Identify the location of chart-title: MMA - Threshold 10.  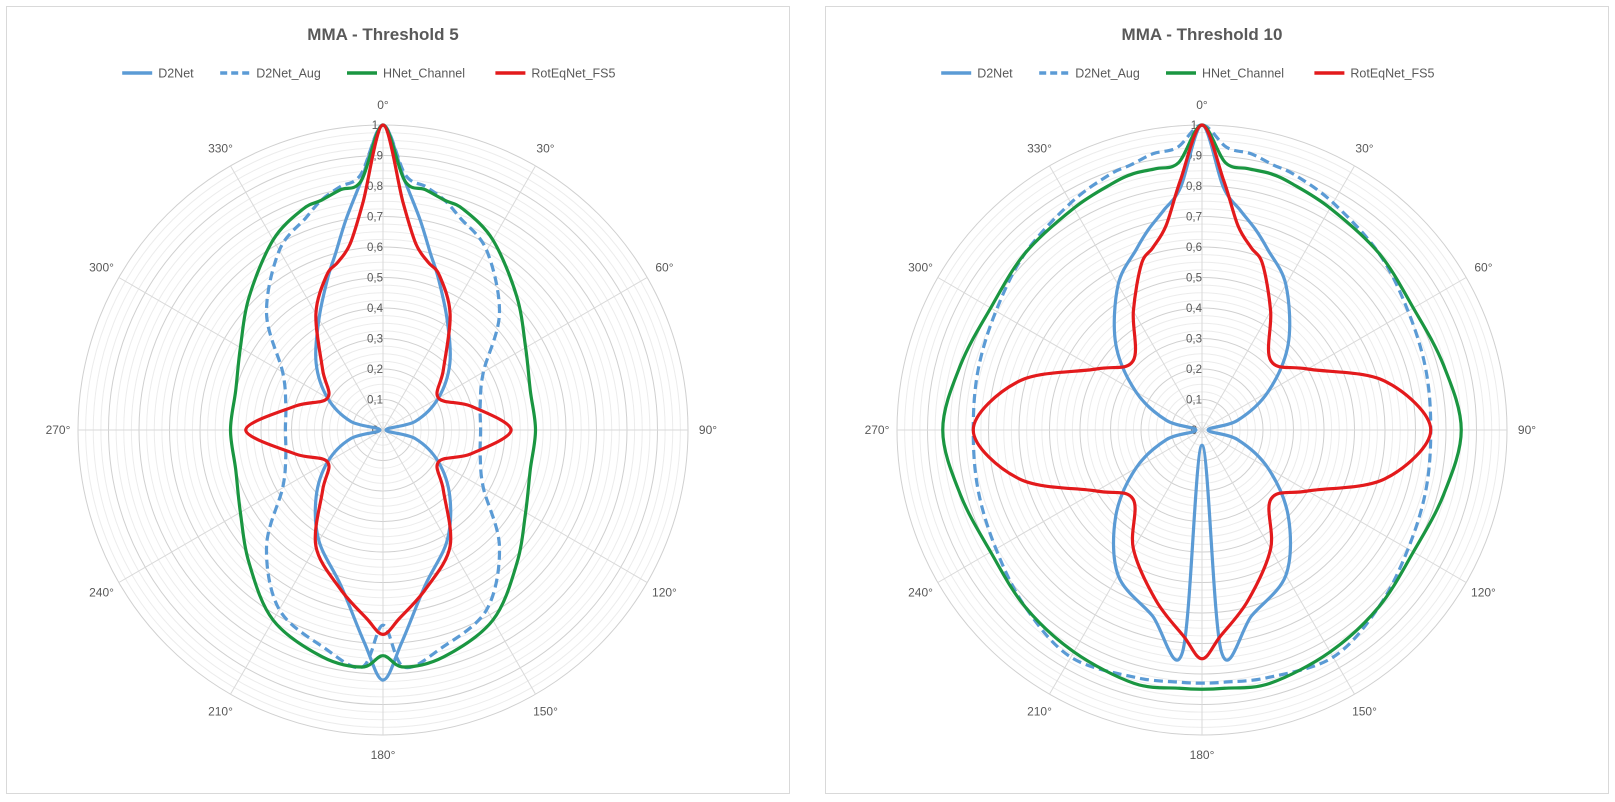
(1202, 34).